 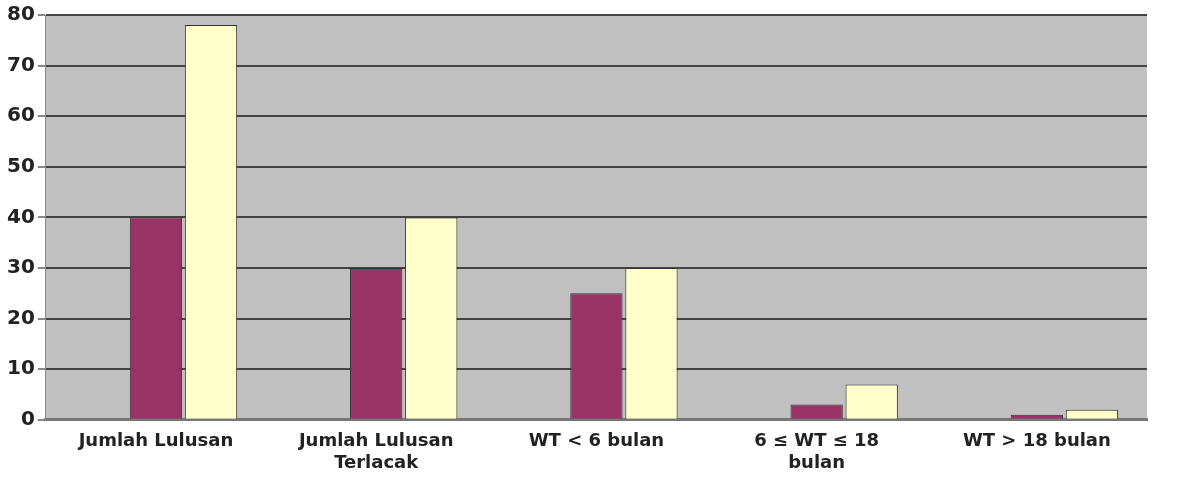 I want to click on x-tick-label: Jumlah Lulusan, so click(x=155, y=440).